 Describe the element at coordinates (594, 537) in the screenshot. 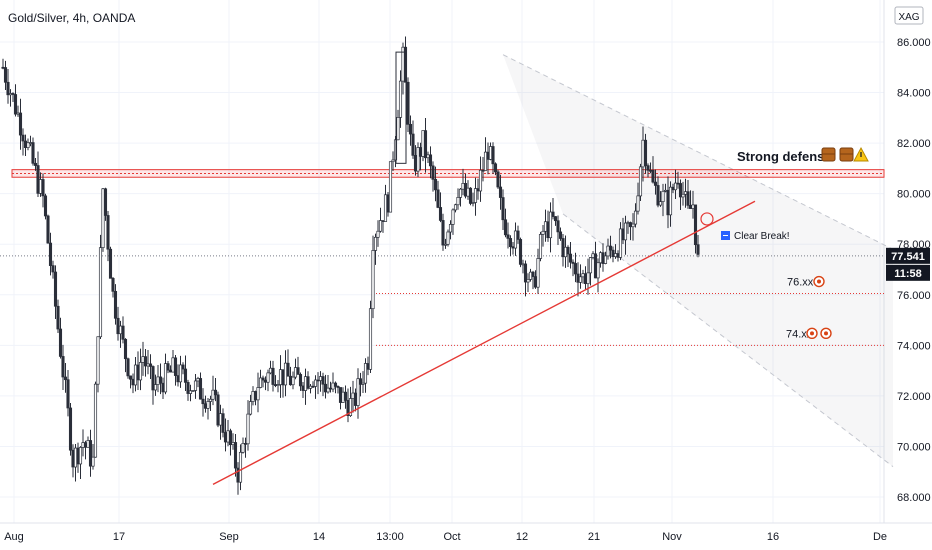

I see `x-tick-label: 21` at that location.